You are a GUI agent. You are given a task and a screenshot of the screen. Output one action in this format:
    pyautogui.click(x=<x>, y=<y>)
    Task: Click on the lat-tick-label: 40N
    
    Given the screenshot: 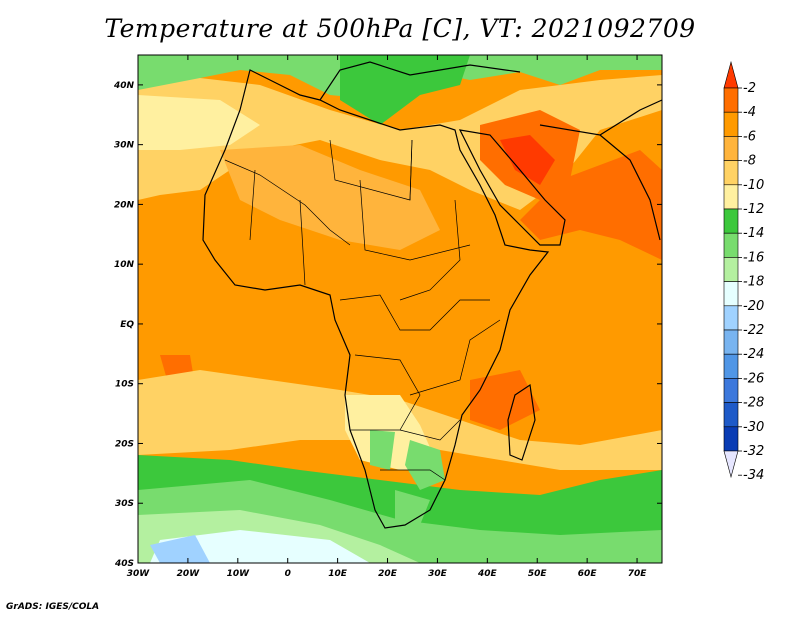 What is the action you would take?
    pyautogui.click(x=124, y=86)
    